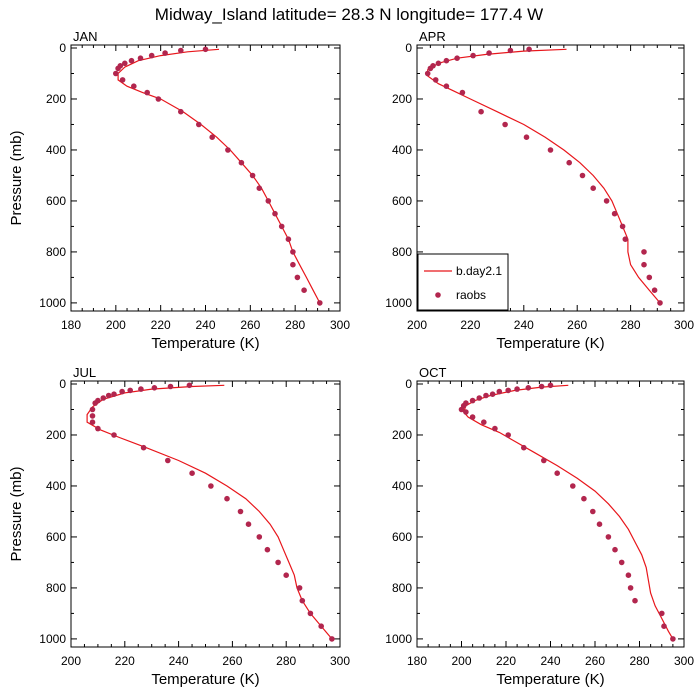  What do you see at coordinates (463, 282) in the screenshot?
I see `legend: b.day2.1 raobs` at bounding box center [463, 282].